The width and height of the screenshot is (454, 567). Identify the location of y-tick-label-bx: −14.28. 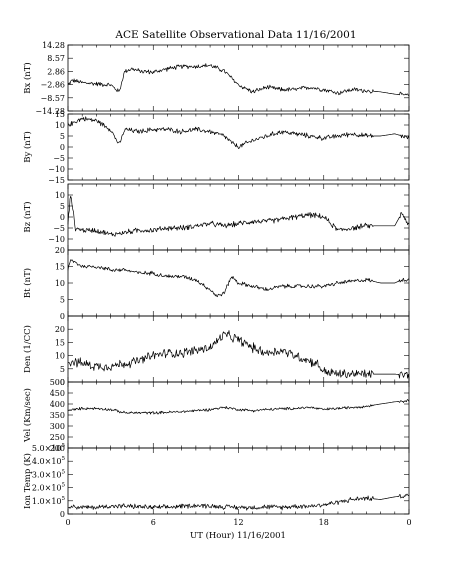
(50, 111).